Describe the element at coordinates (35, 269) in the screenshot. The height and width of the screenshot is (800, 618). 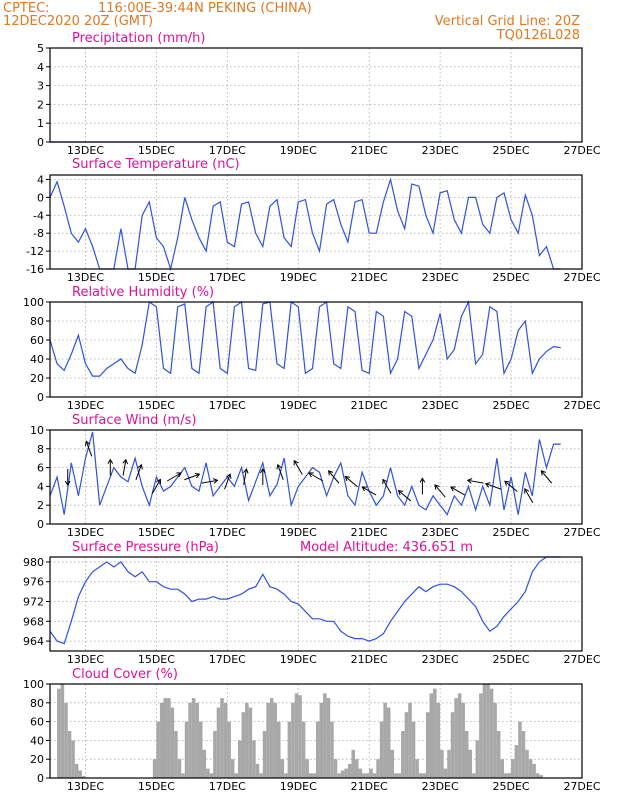
I see `surface-temperature-y-tick-label: -16` at that location.